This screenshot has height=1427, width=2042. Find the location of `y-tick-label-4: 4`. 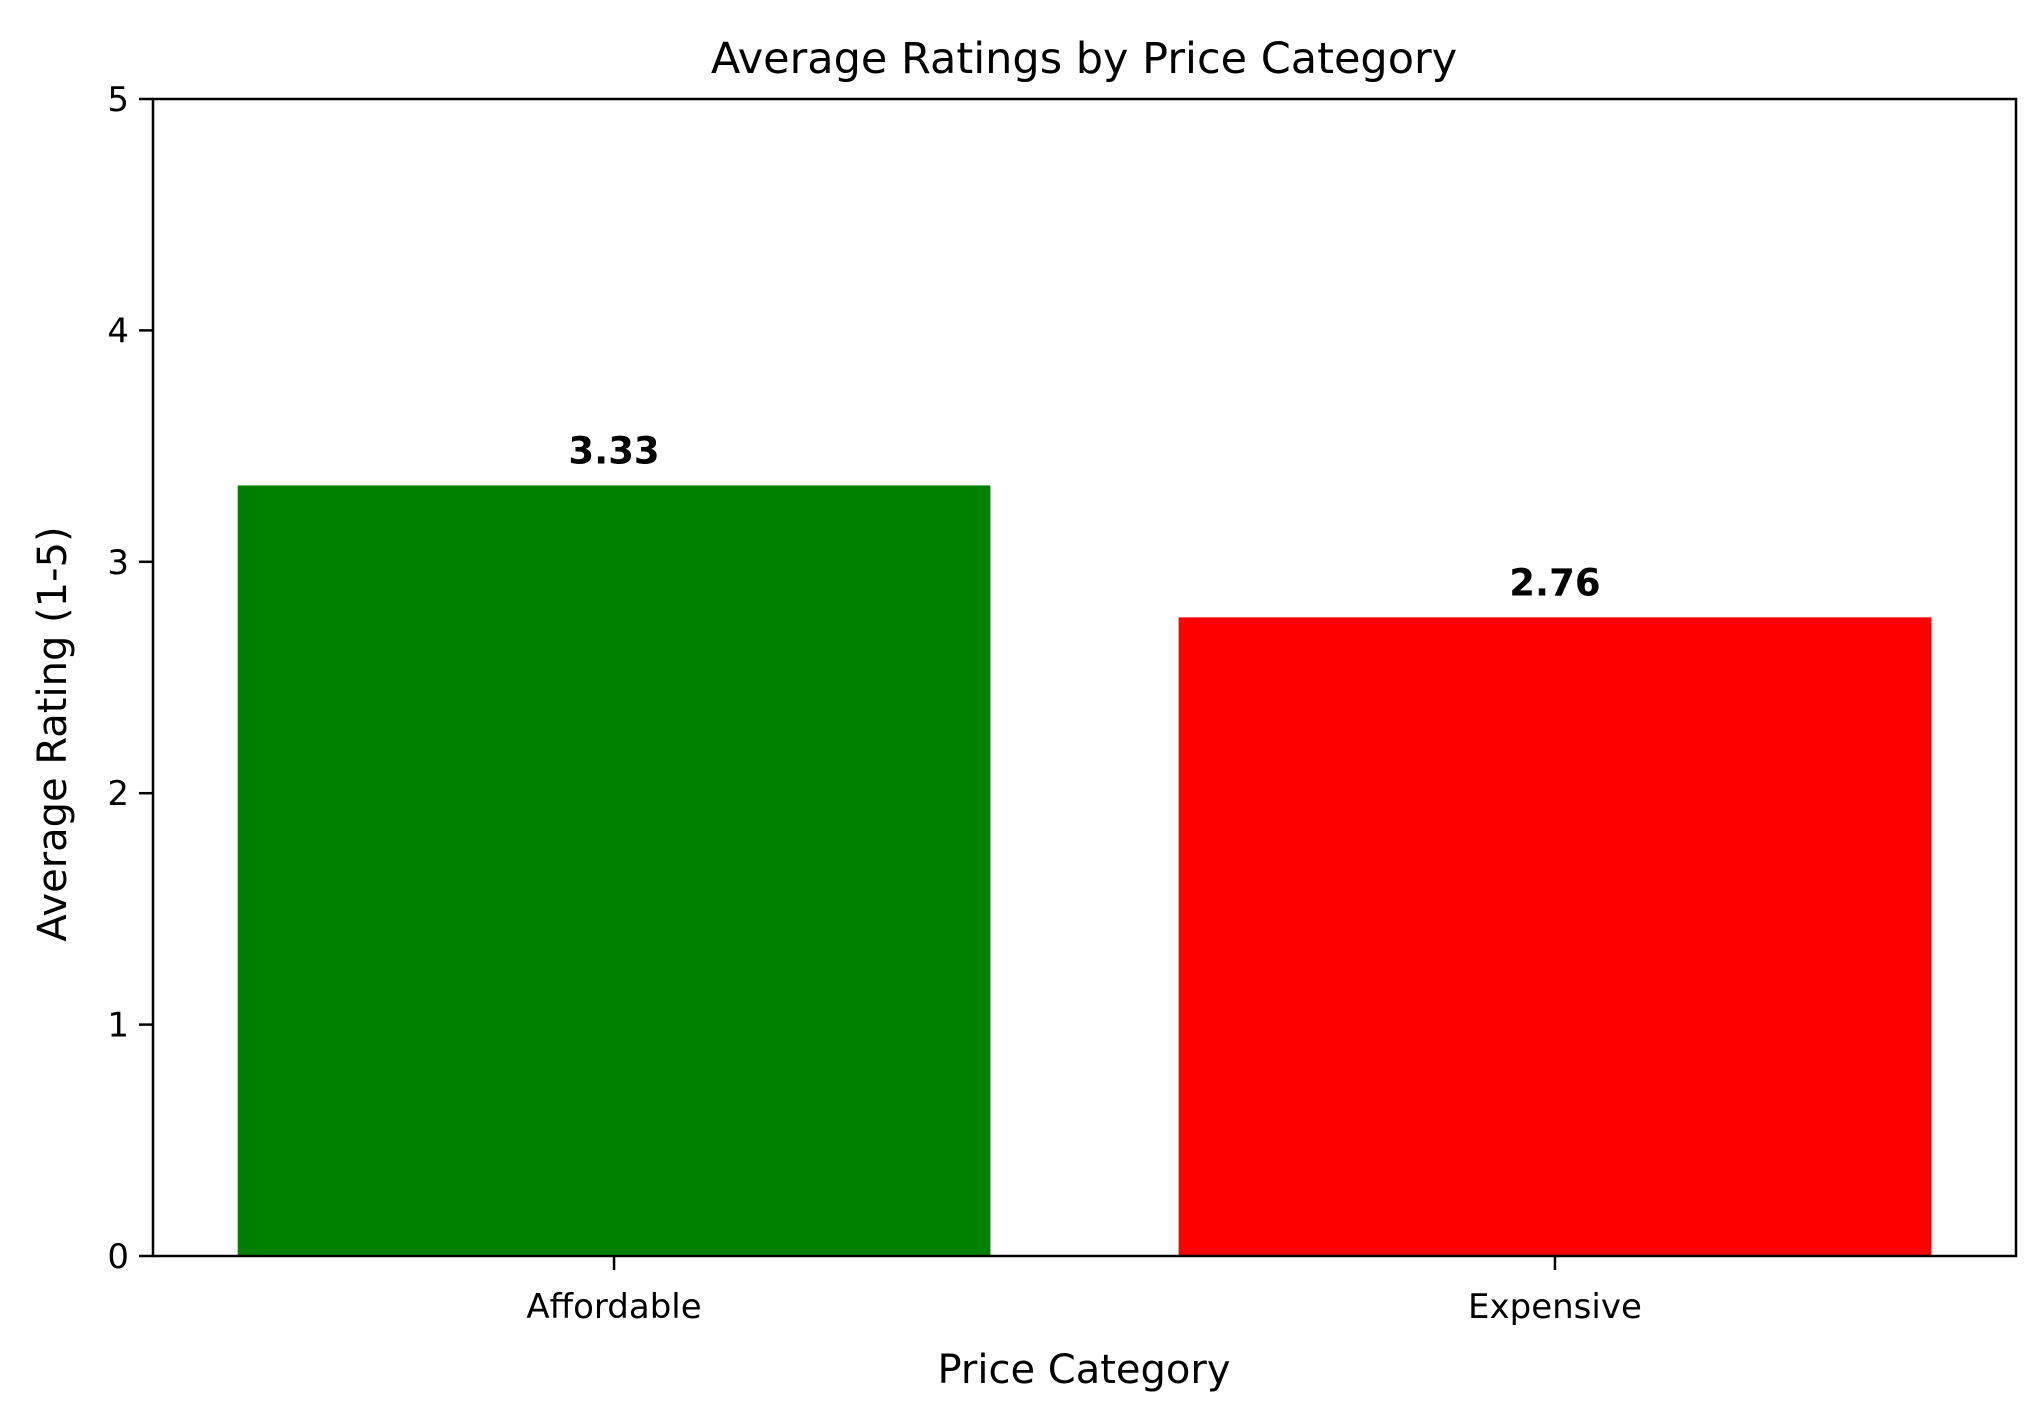

y-tick-label-4: 4 is located at coordinates (118, 331).